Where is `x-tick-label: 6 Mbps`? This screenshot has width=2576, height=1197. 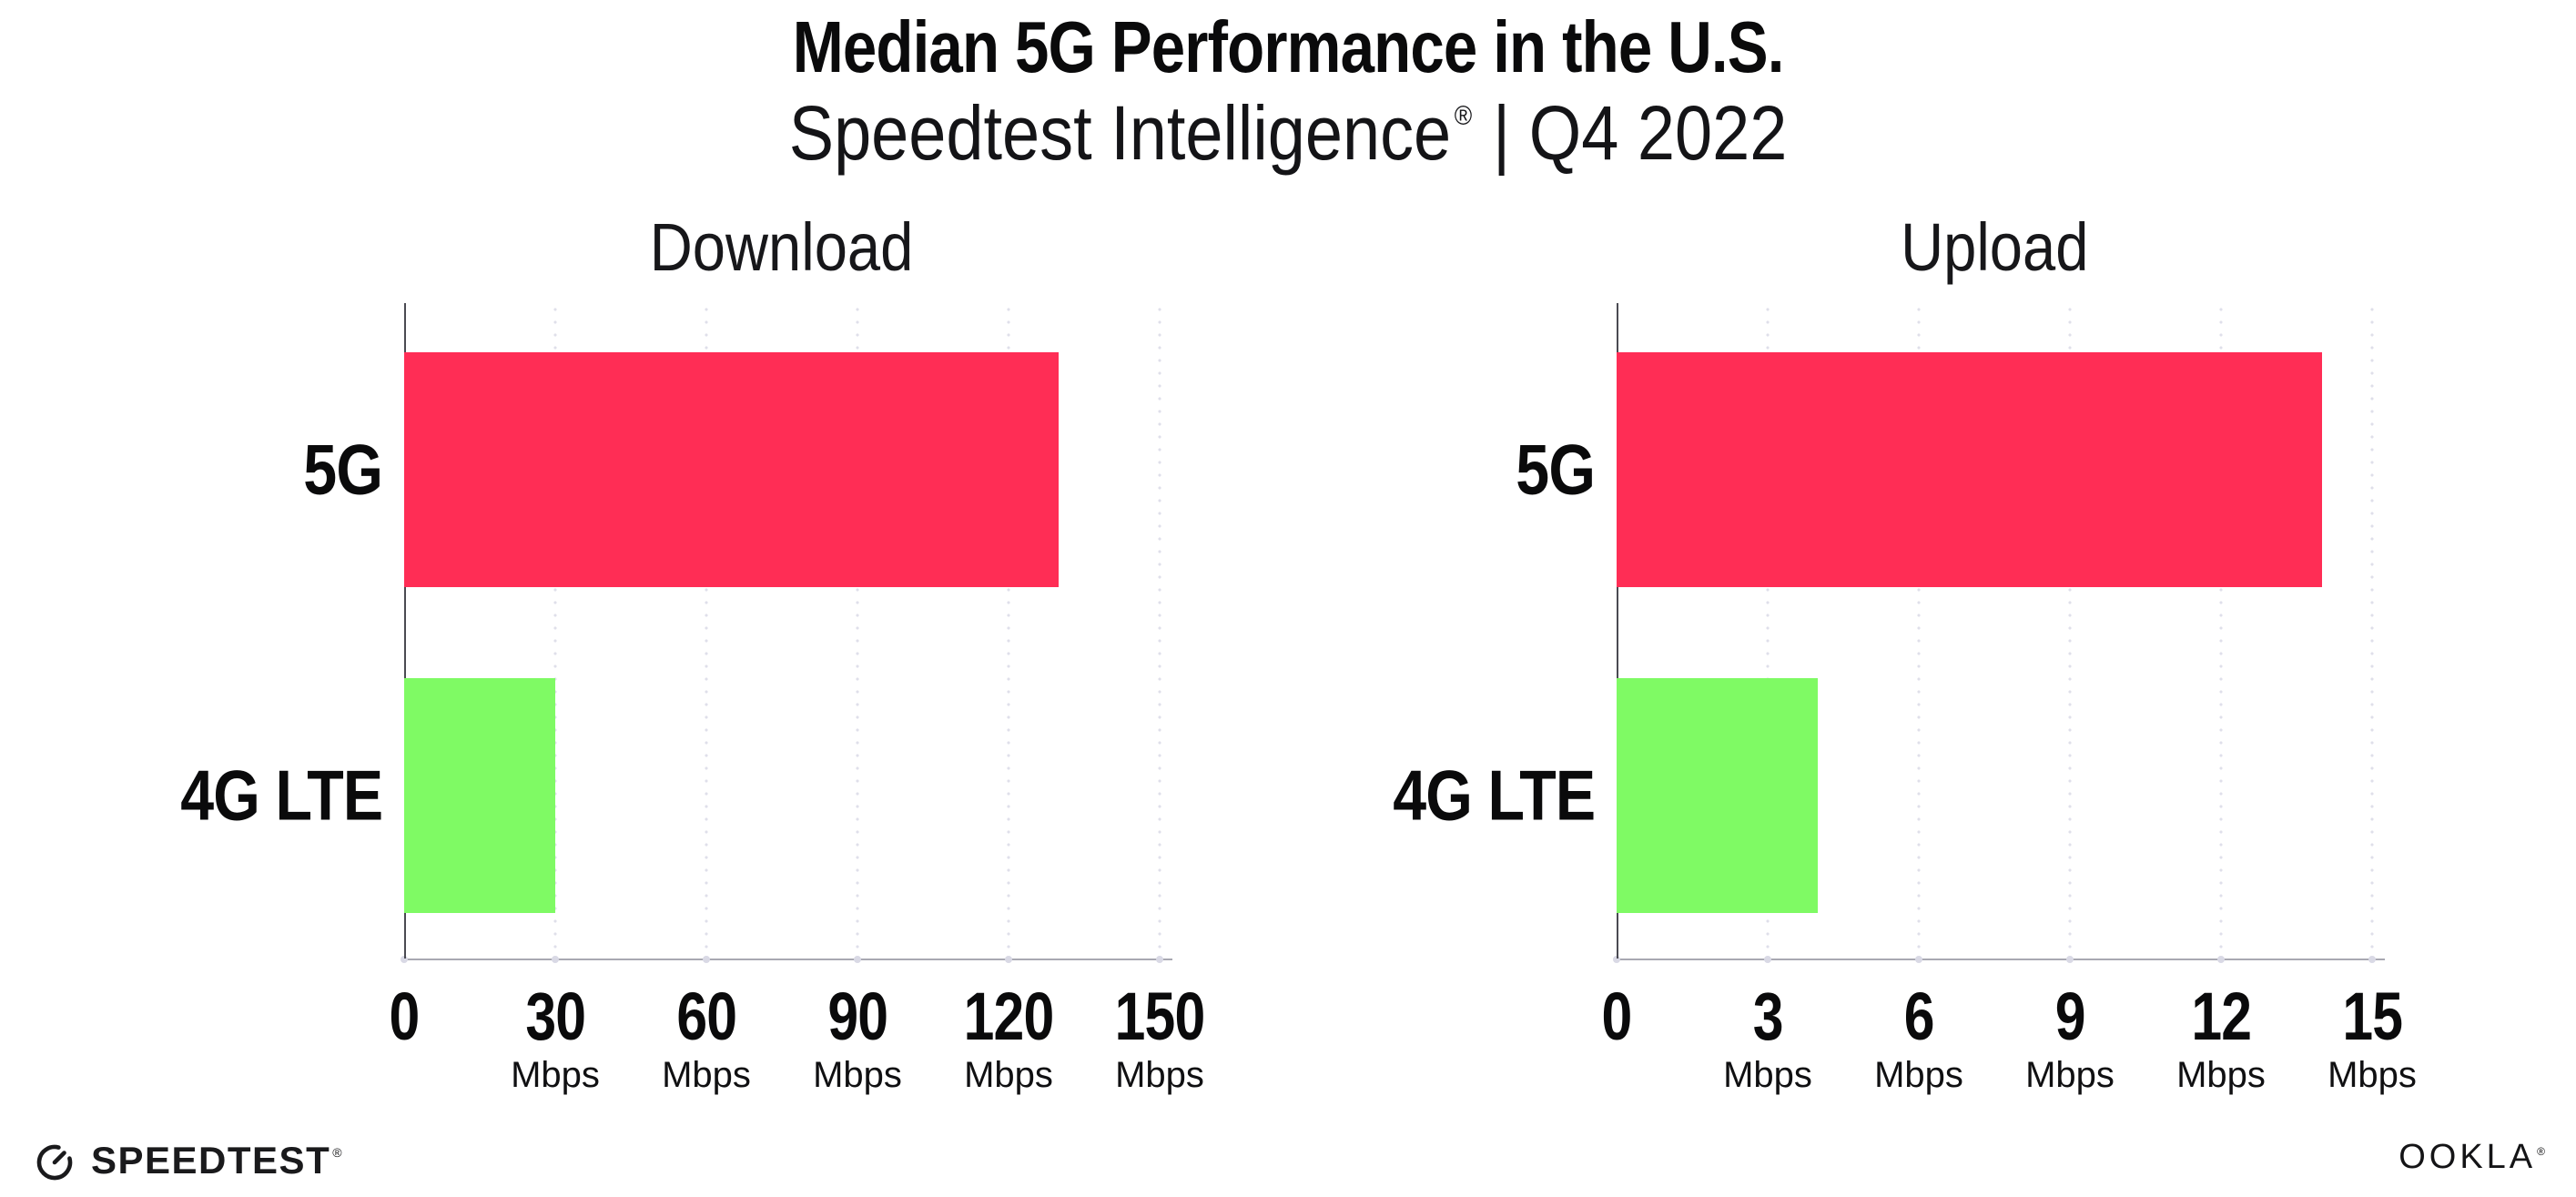
x-tick-label: 6 Mbps is located at coordinates (1918, 1037).